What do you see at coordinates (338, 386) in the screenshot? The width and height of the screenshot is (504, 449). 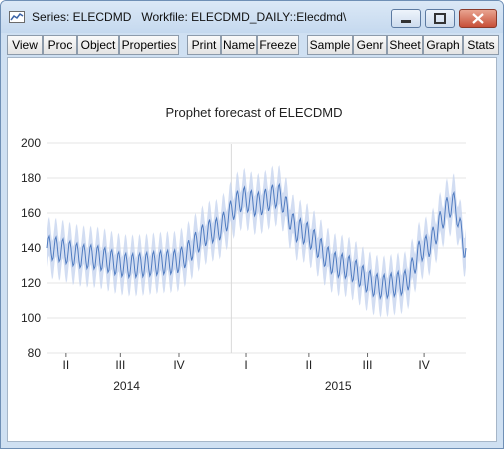 I see `x-year-label: 2015` at bounding box center [338, 386].